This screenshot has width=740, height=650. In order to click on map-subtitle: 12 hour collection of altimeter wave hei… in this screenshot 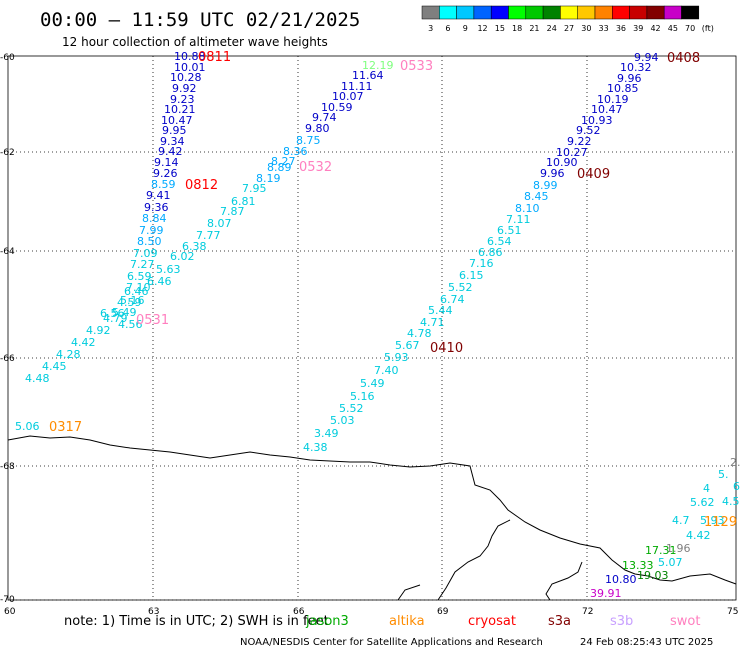, I will do `click(195, 42)`.